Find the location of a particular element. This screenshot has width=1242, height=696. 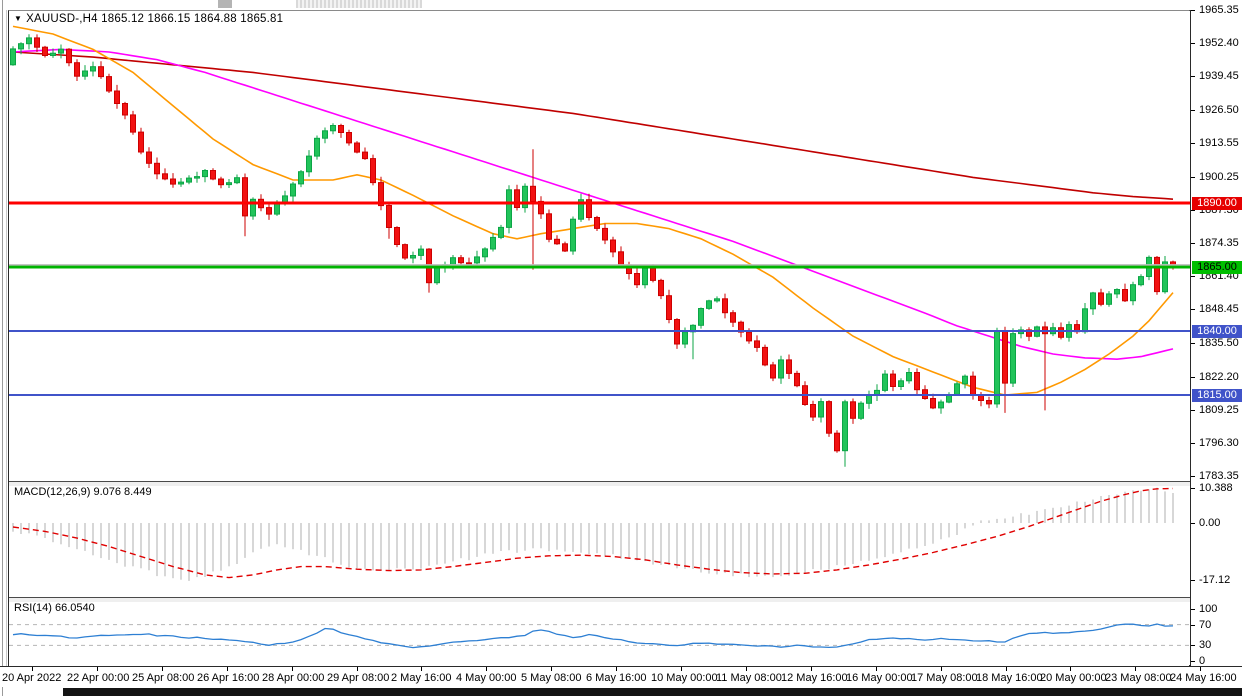

time-axis-label: 20 May 00:00 is located at coordinates (1073, 678).